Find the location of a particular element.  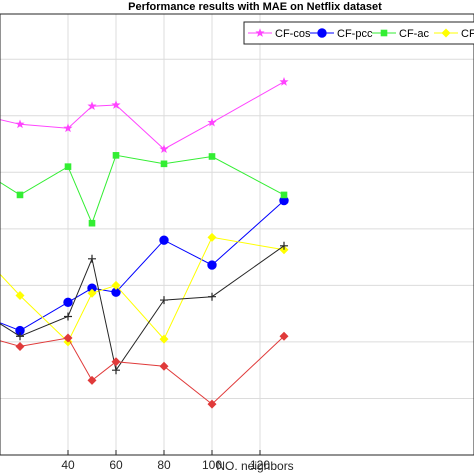

legend-label-2: CF-ac is located at coordinates (414, 34).